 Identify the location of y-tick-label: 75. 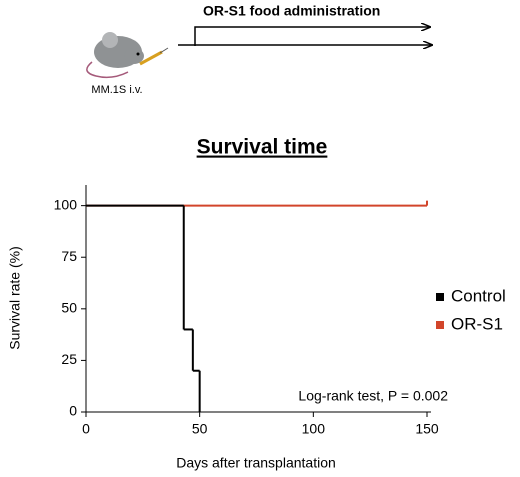
(69, 256).